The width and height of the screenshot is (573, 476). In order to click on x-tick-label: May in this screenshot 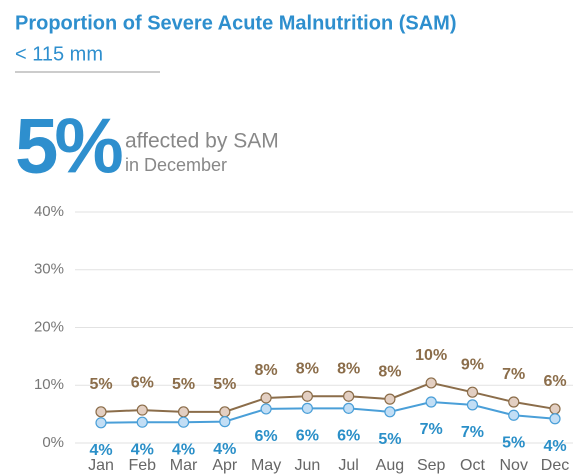, I will do `click(266, 465)`.